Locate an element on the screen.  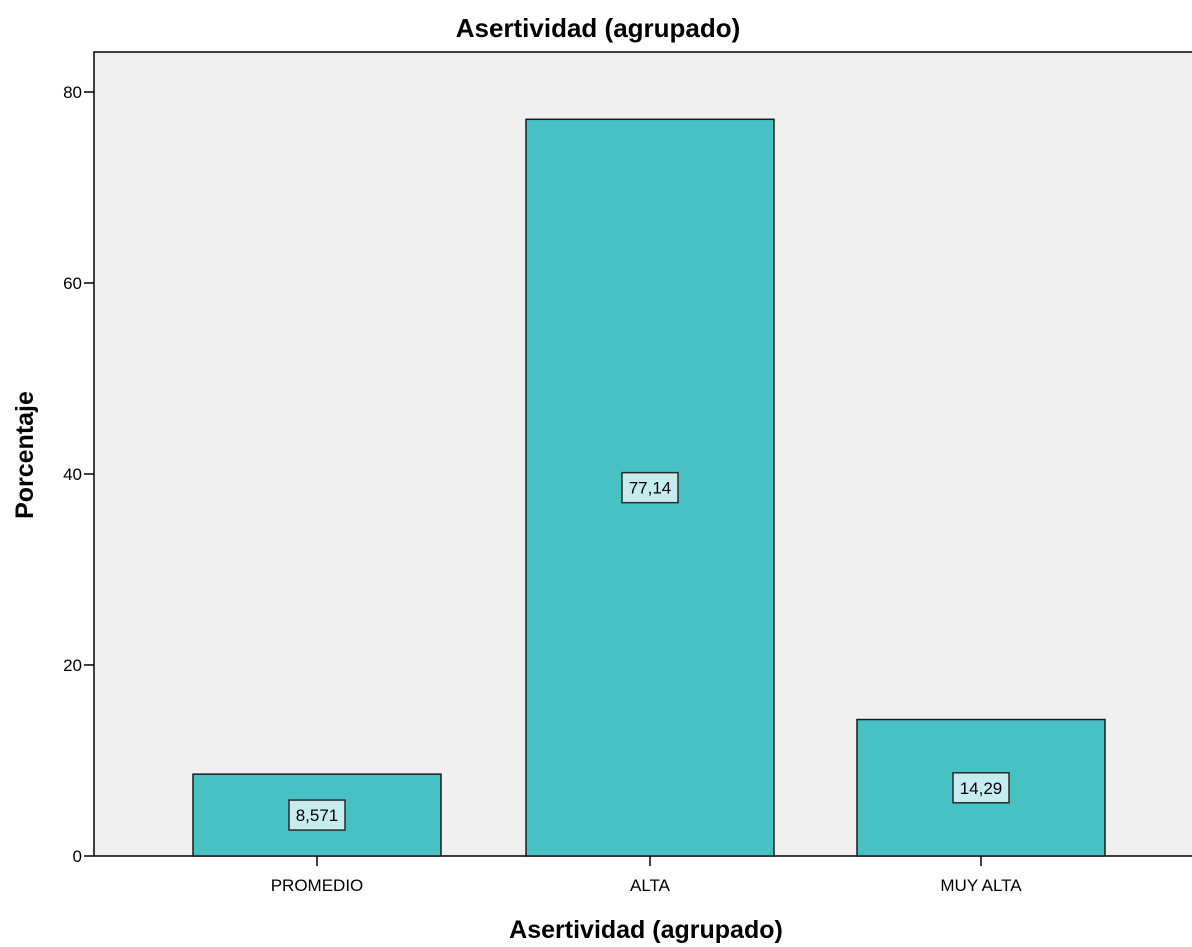
data-label: 14,29 is located at coordinates (981, 788).